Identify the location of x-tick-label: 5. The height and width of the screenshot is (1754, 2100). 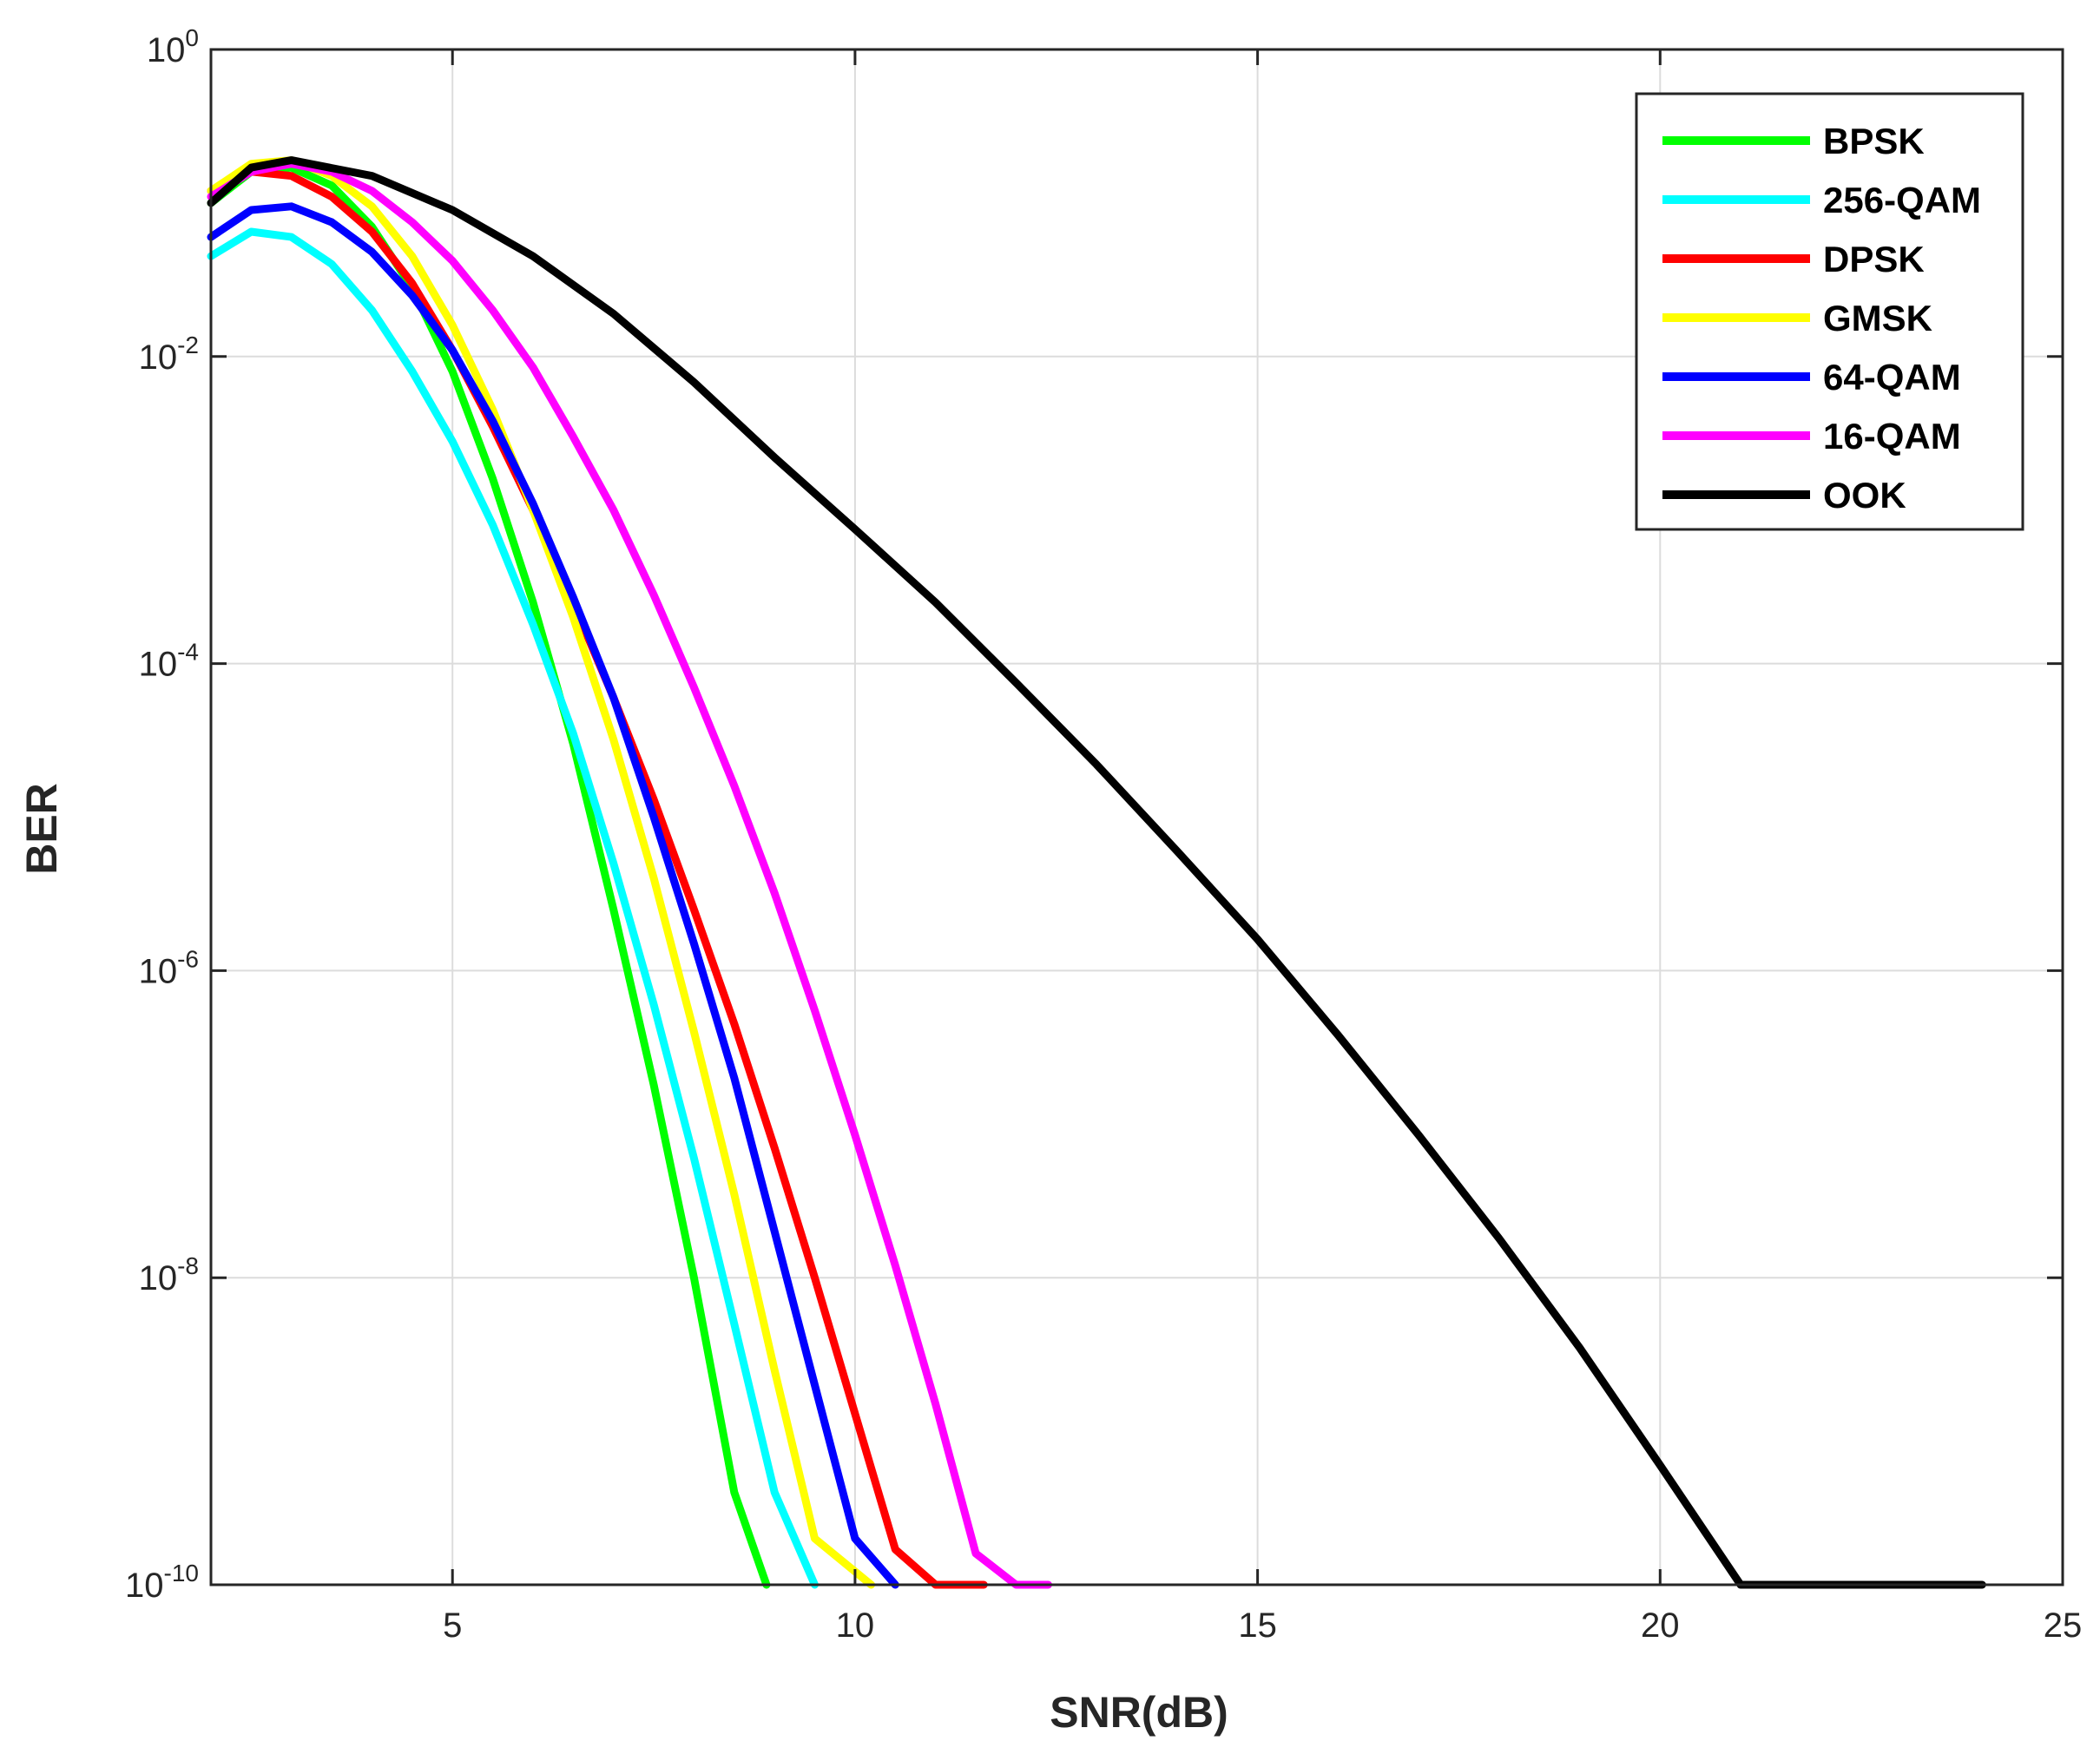
(453, 1625).